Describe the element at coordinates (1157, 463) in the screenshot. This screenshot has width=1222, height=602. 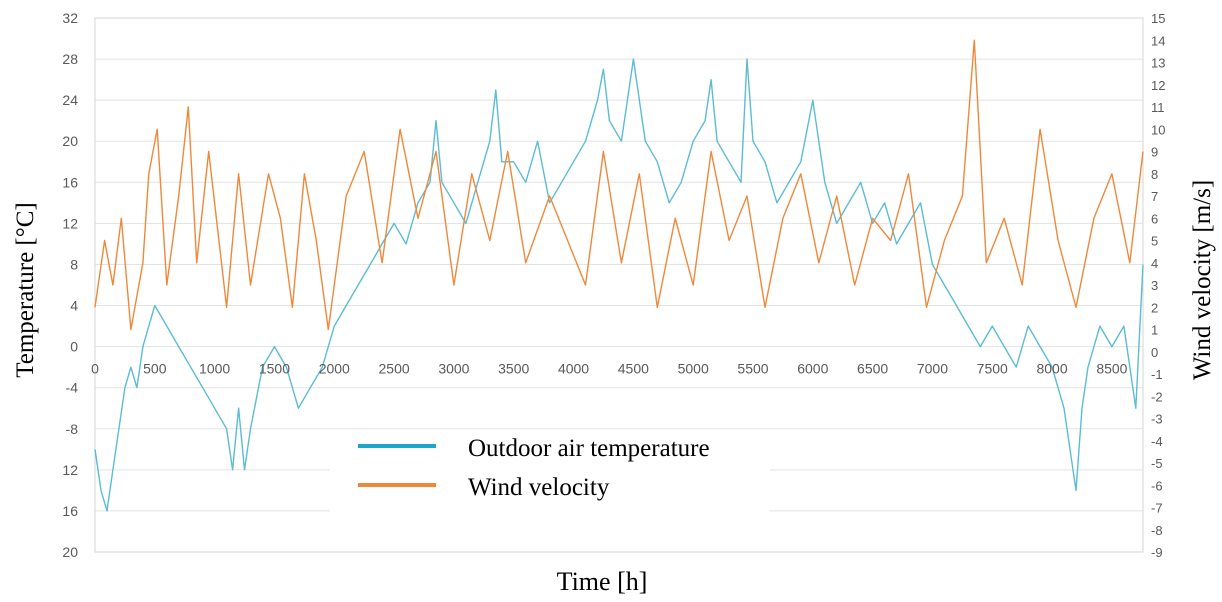
I see `right-tick-label: -5` at that location.